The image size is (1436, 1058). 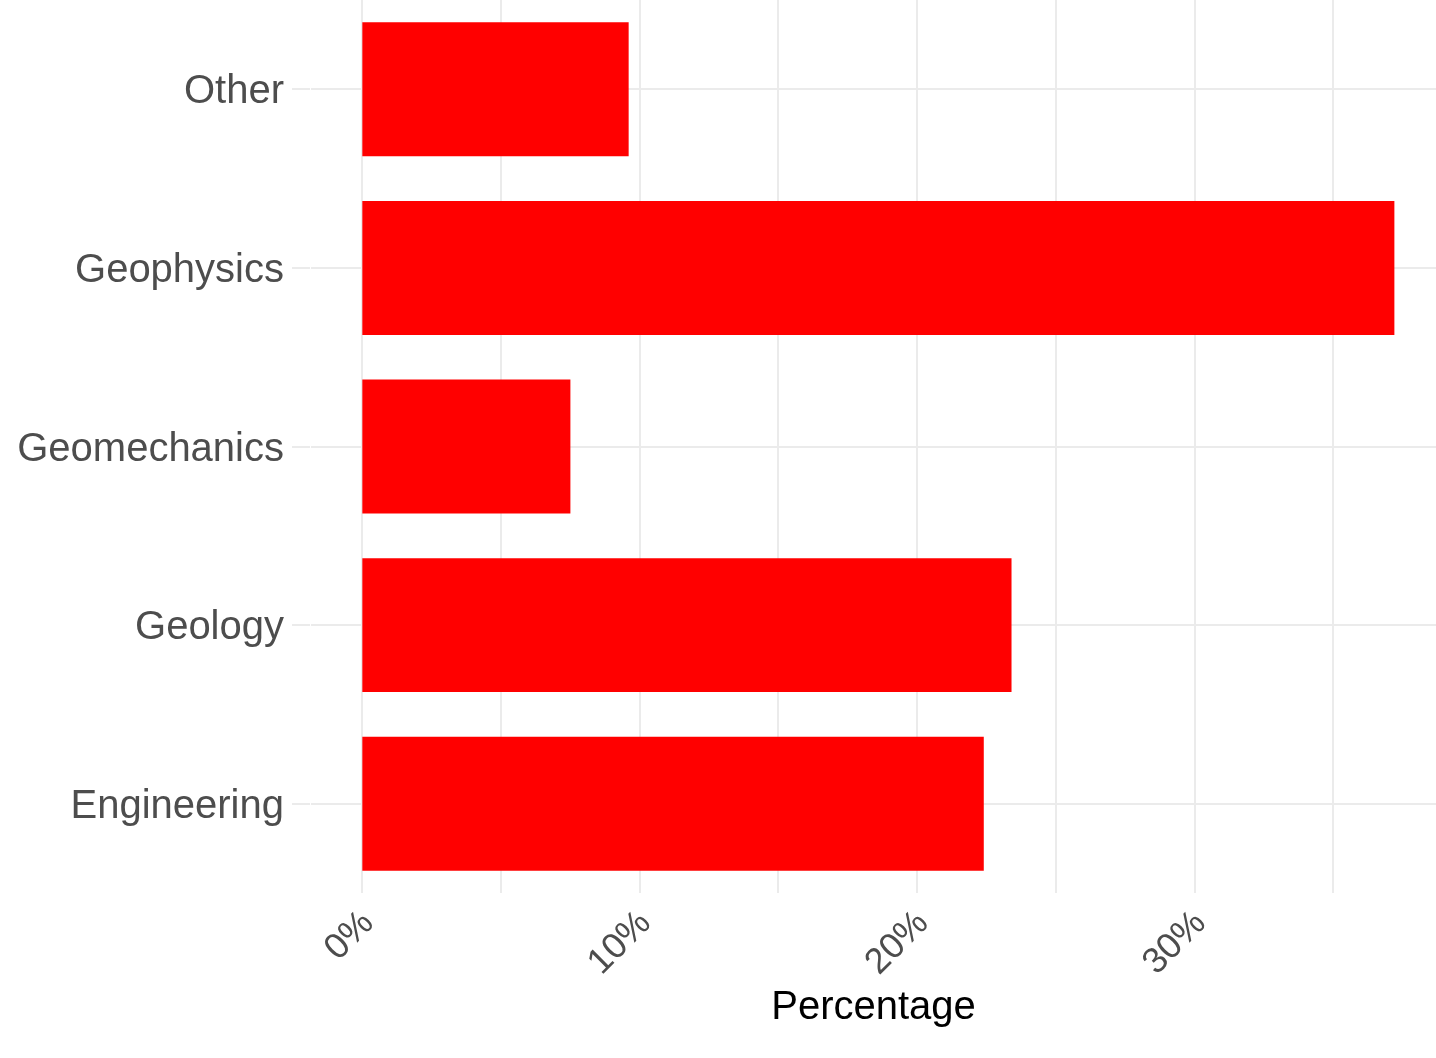 I want to click on y-tick-label: Other, so click(x=233, y=89).